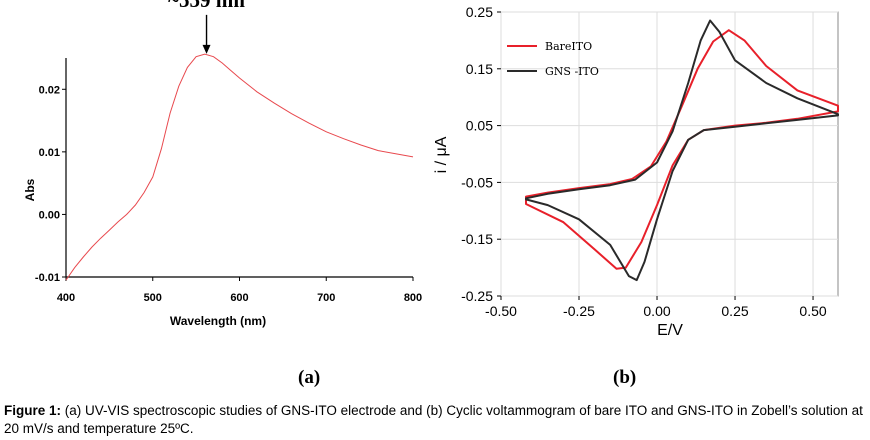  Describe the element at coordinates (553, 59) in the screenshot. I see `cv-legend: BareITO GNS -ITO` at that location.